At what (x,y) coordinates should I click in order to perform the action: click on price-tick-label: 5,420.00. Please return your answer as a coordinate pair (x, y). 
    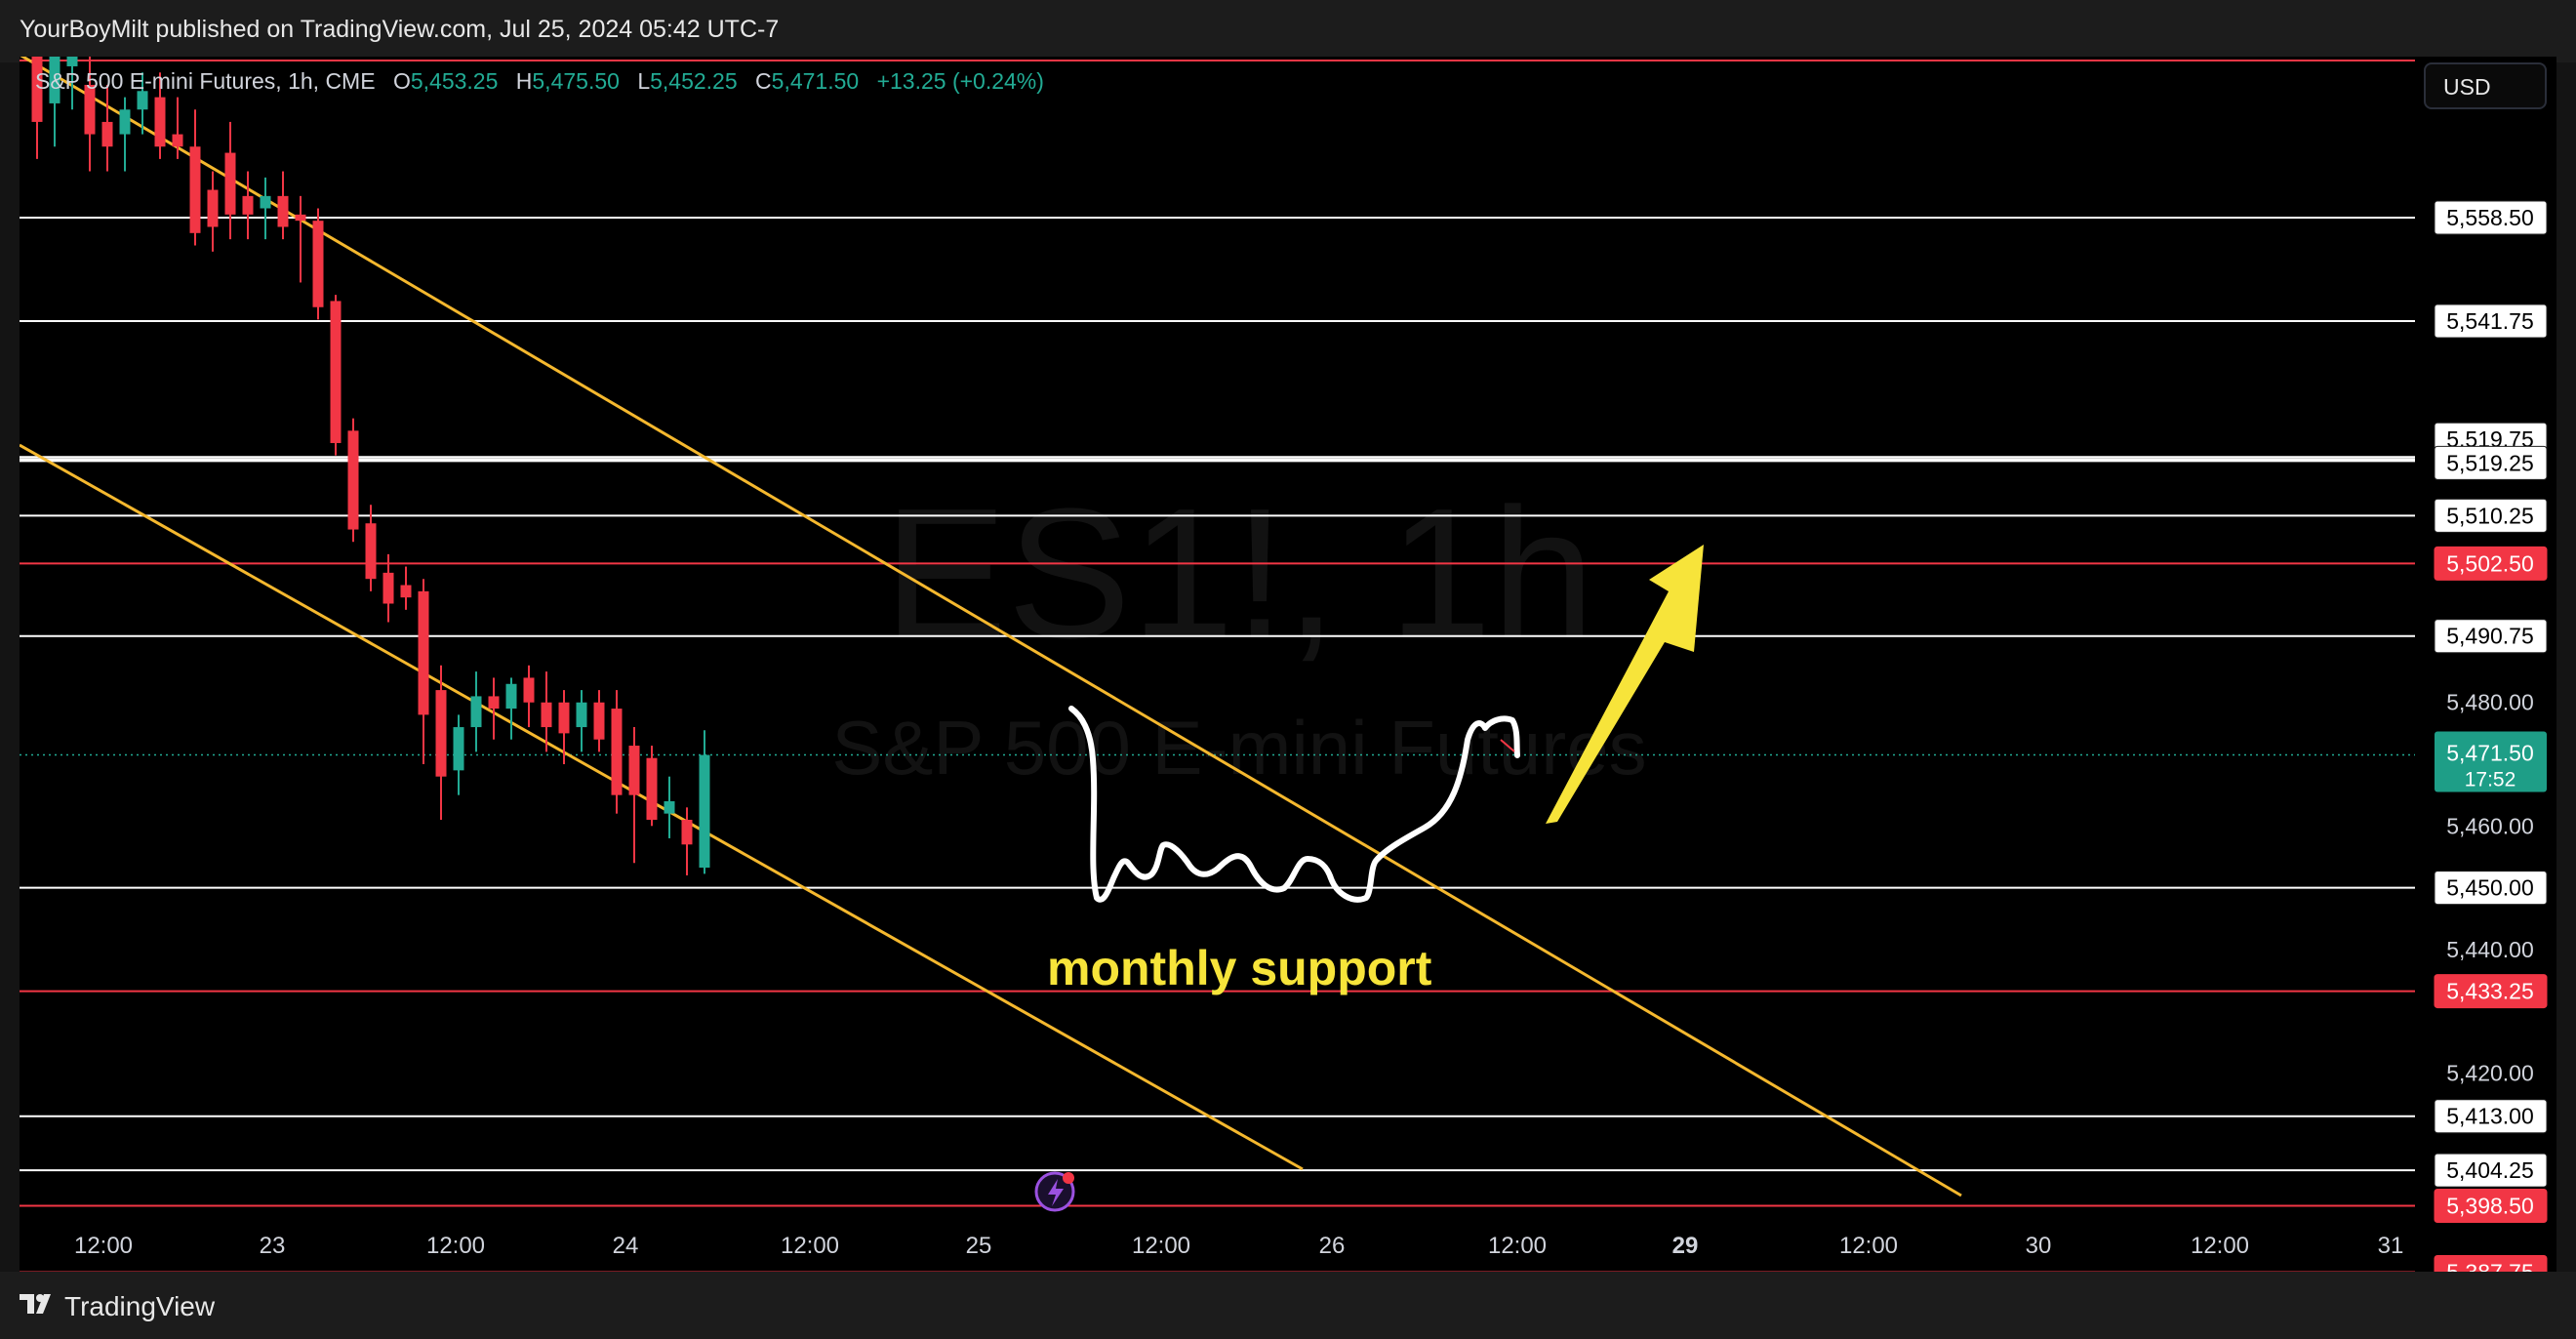
    Looking at the image, I should click on (2490, 1072).